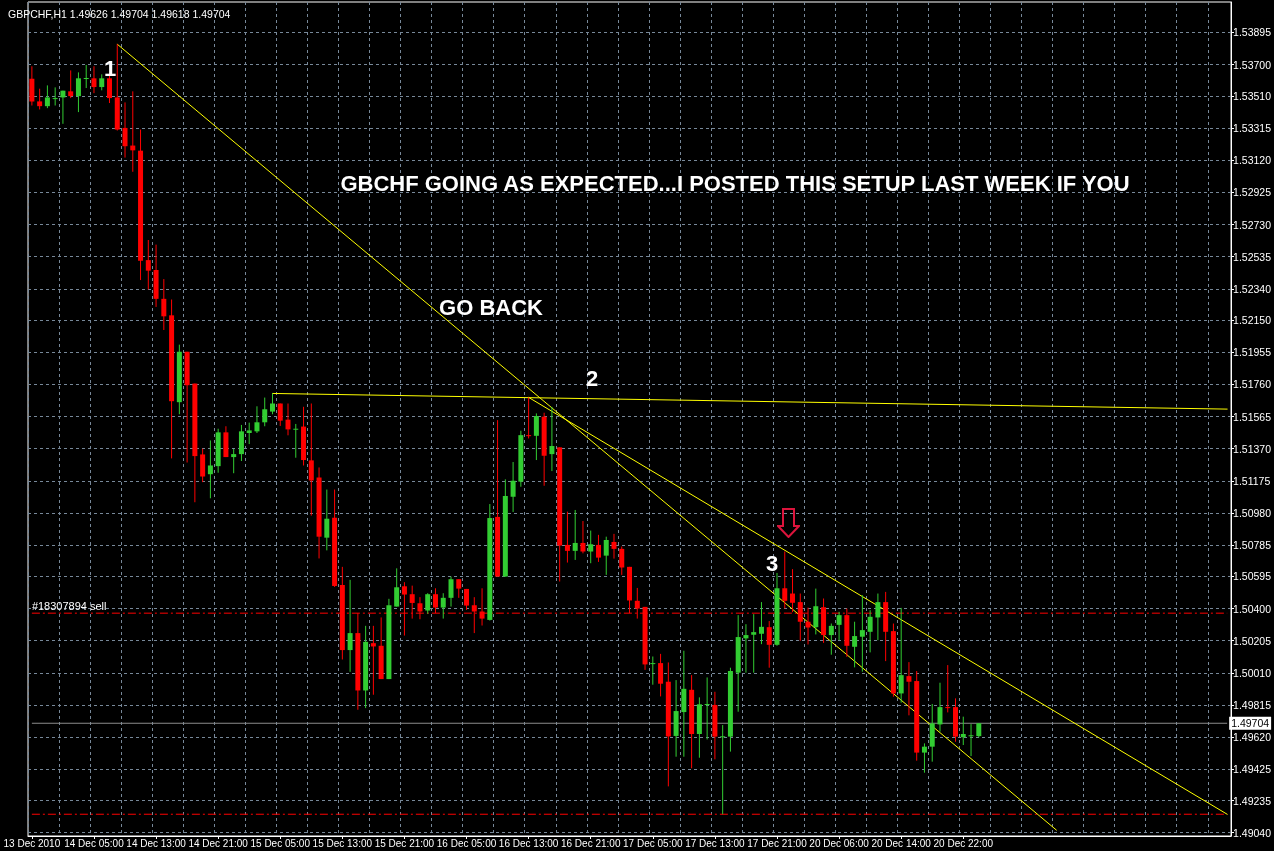 The width and height of the screenshot is (1274, 851). What do you see at coordinates (1252, 160) in the screenshot?
I see `y-tick-label: 1.53120` at bounding box center [1252, 160].